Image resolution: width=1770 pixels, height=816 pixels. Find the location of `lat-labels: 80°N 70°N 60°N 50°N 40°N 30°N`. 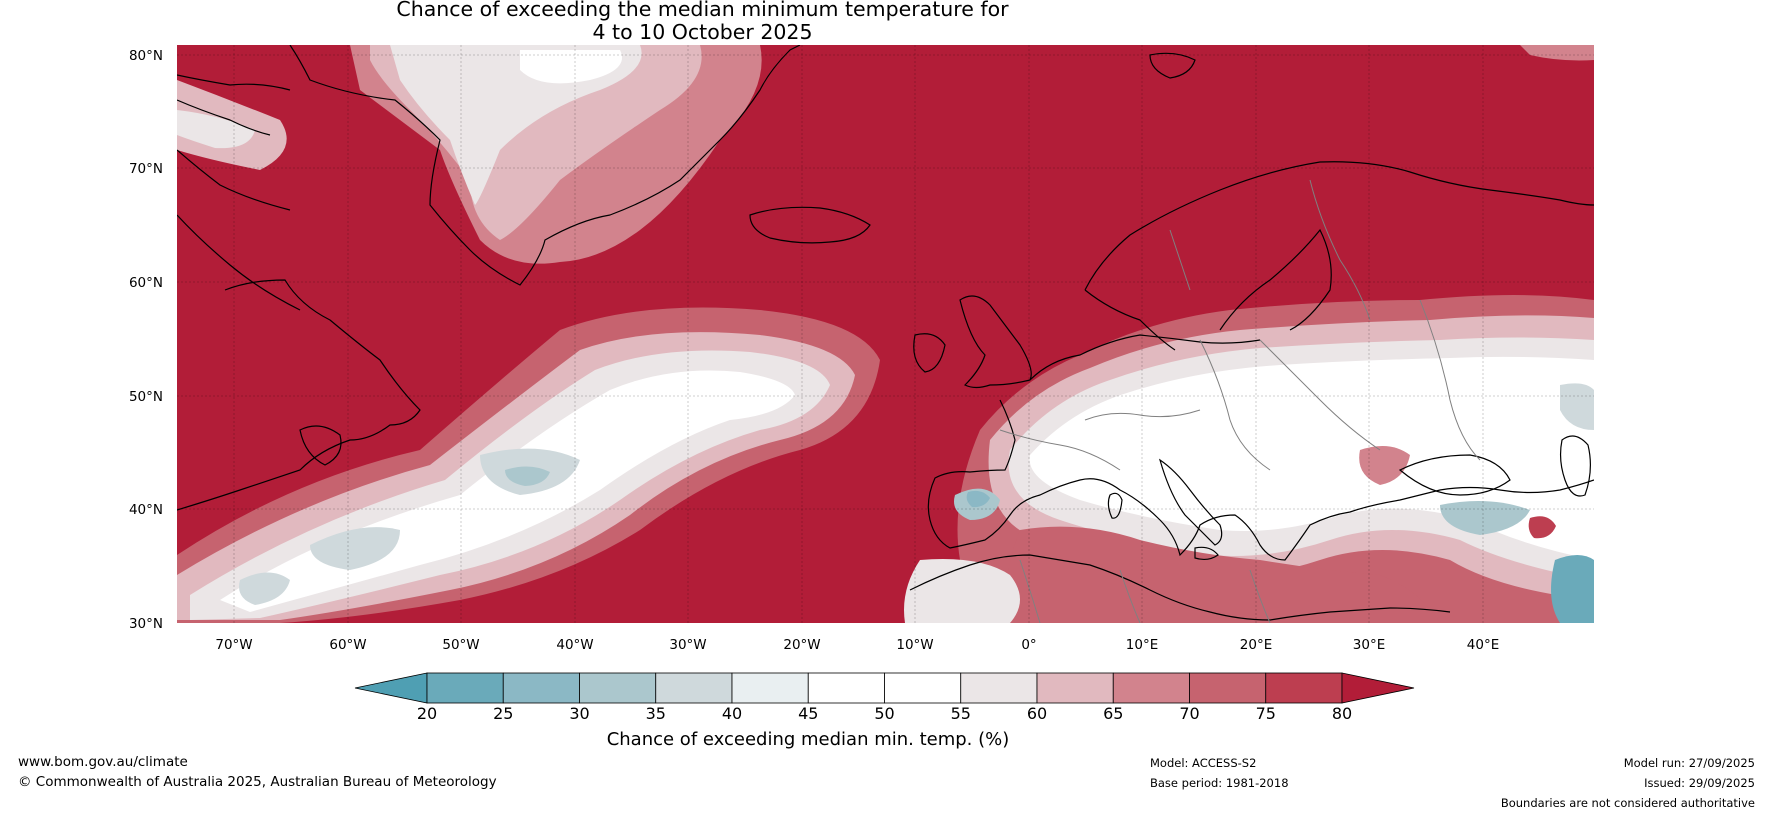

lat-labels: 80°N 70°N 60°N 50°N 40°N 30°N is located at coordinates (146, 340).